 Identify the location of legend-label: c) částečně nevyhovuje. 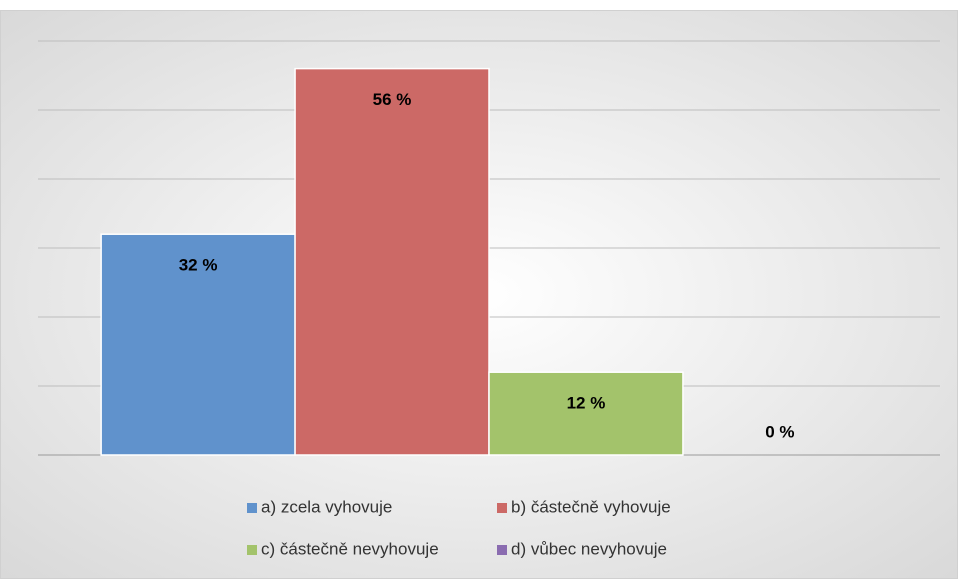
(350, 548).